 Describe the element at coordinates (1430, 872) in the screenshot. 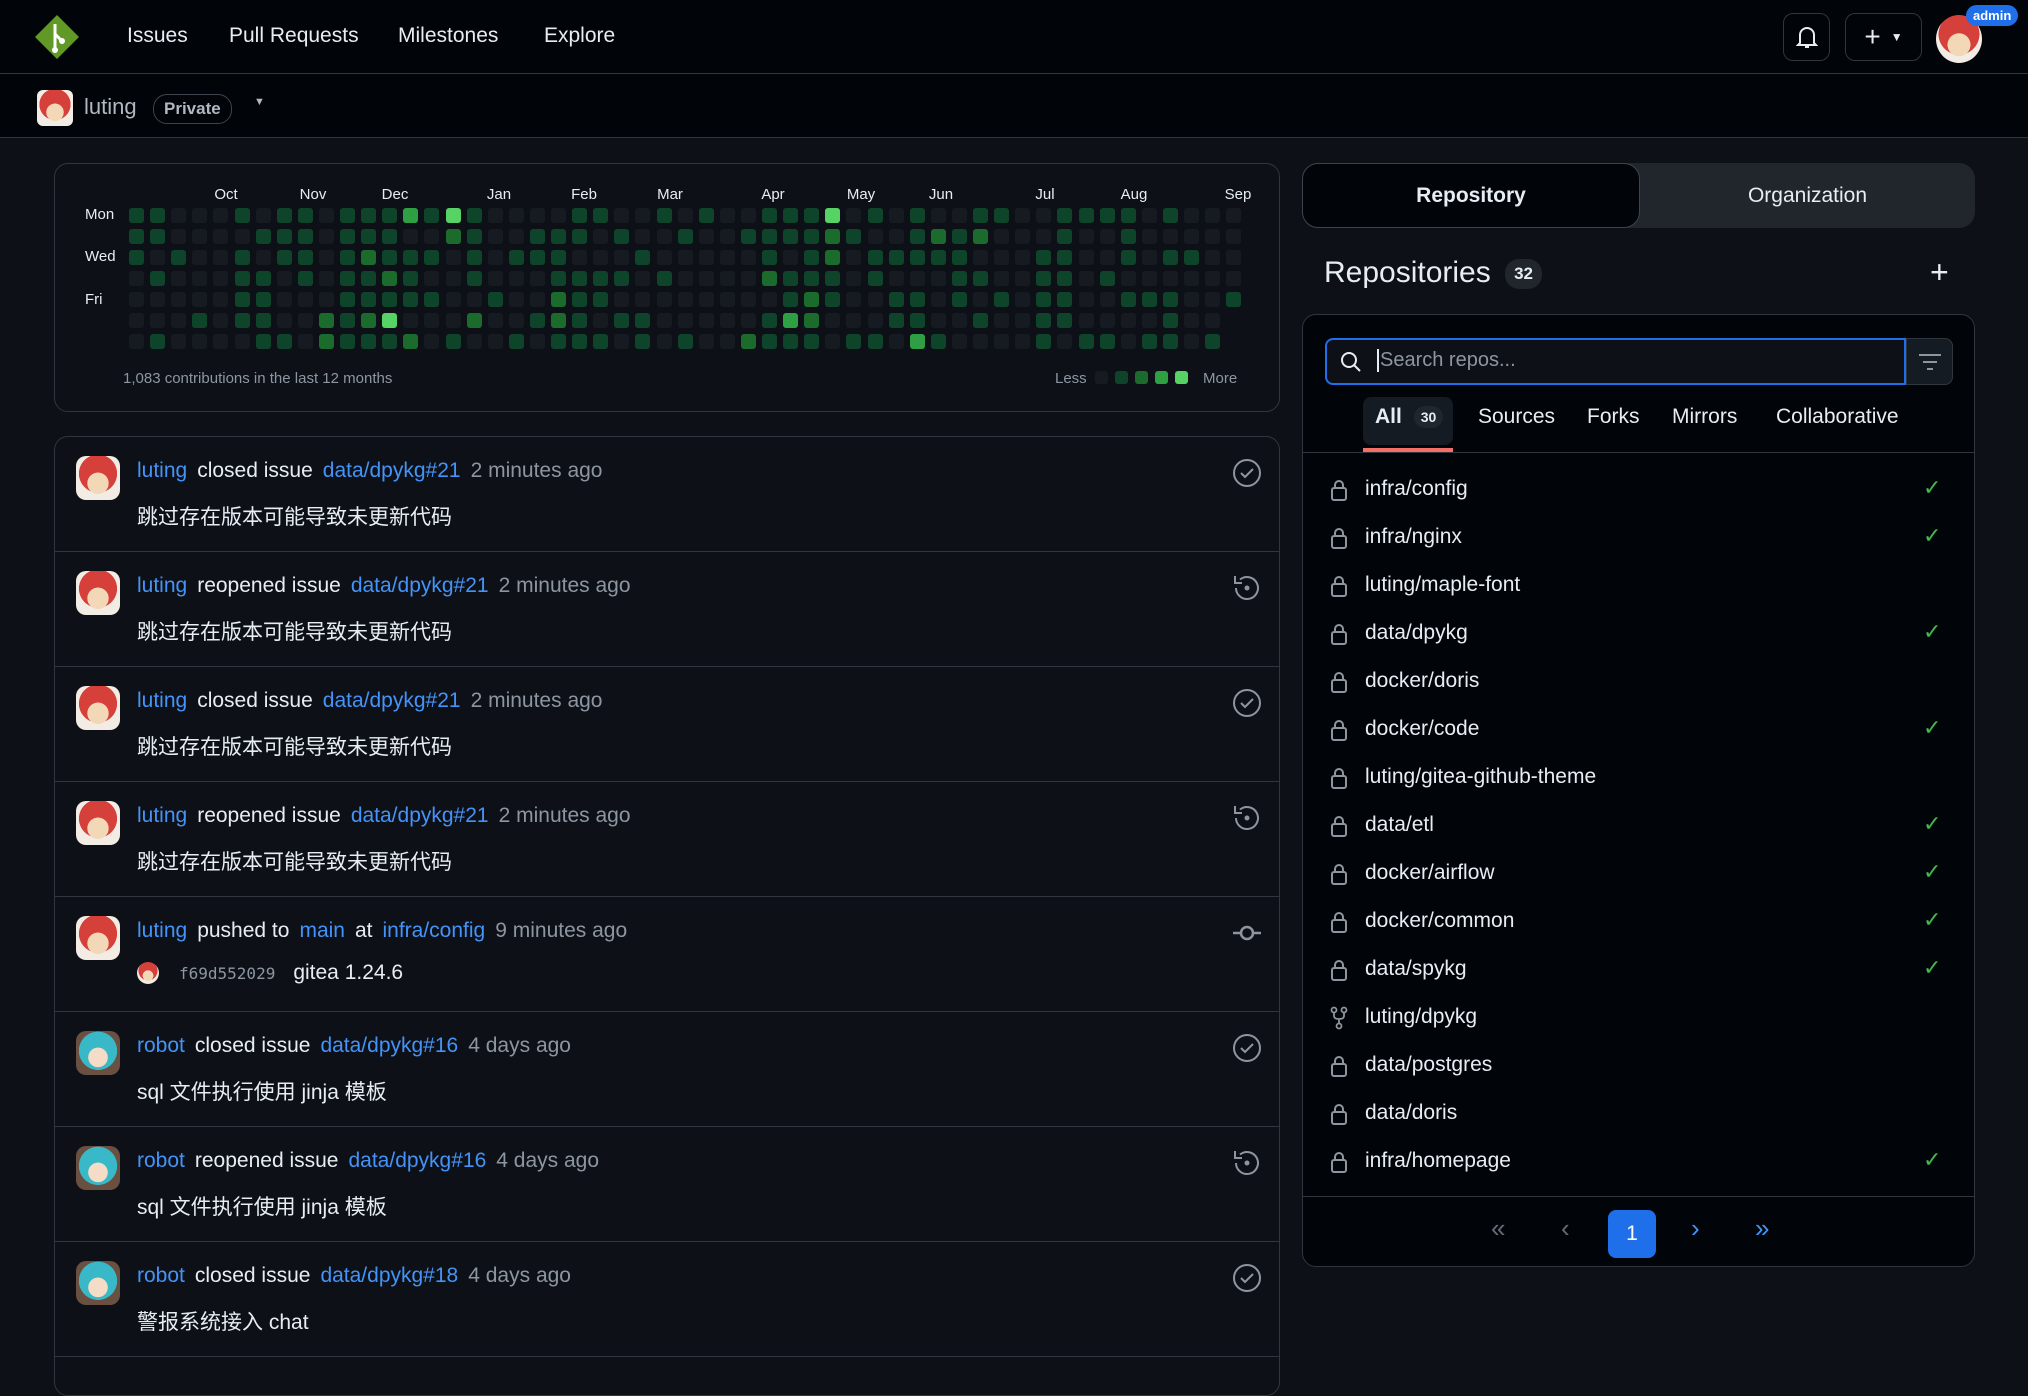

I see `repo-name-link: docker/airflow` at that location.